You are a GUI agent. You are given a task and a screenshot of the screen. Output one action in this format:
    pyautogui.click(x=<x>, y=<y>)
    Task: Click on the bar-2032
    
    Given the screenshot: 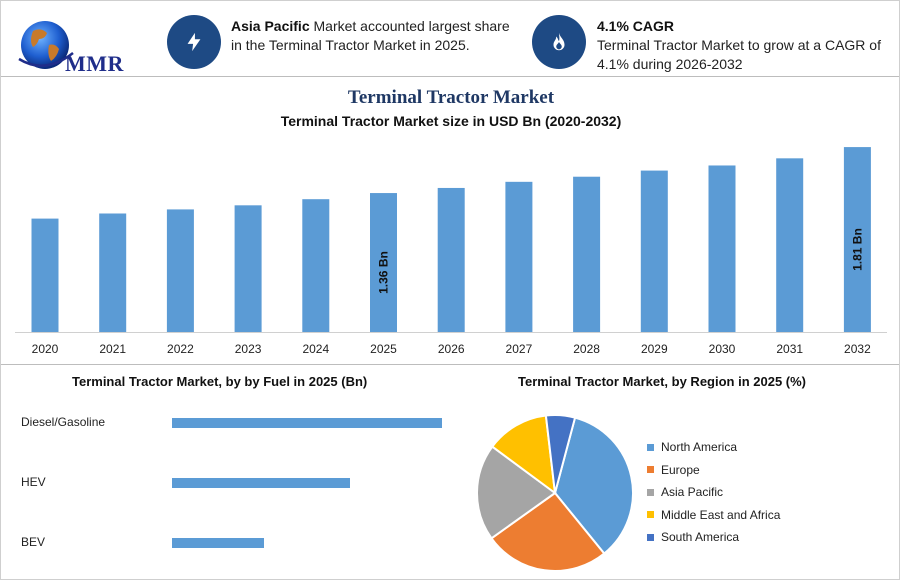 What is the action you would take?
    pyautogui.click(x=857, y=239)
    